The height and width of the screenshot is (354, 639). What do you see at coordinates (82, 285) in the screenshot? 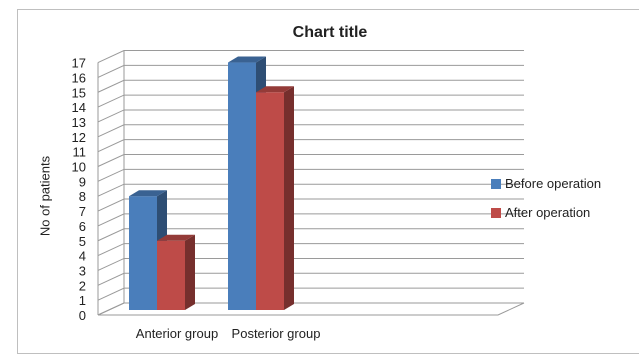
I see `y-tick-label: 2` at bounding box center [82, 285].